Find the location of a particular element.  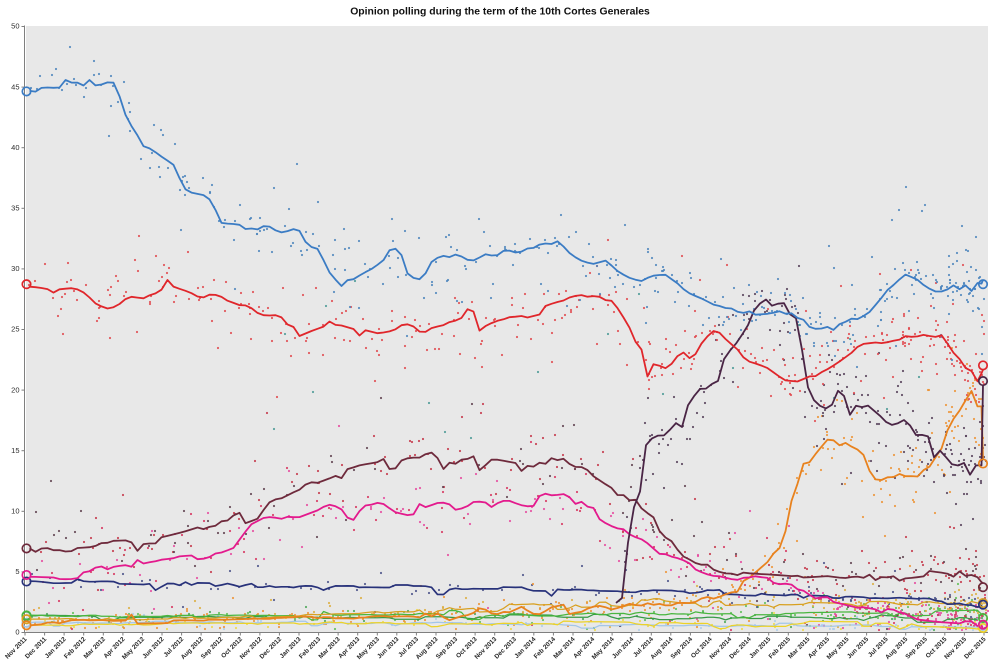

svg-text: 25 is located at coordinates (15, 329).